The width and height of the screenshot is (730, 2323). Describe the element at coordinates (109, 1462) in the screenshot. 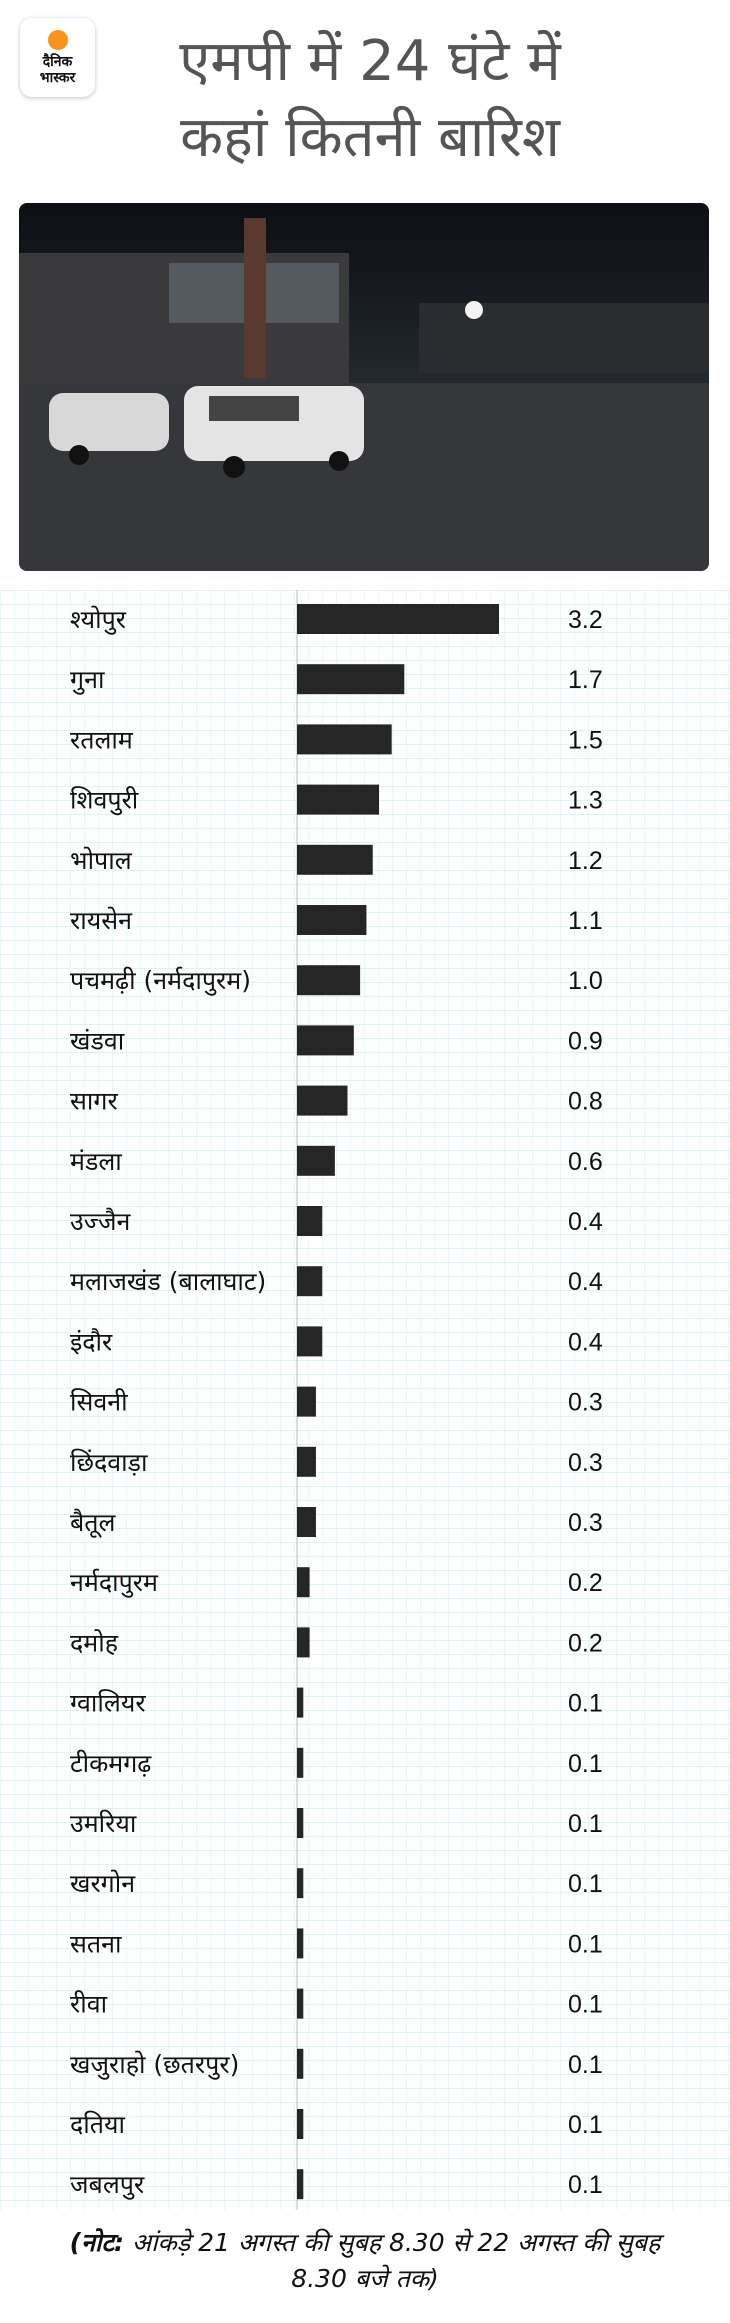

I see `category-label: छिंदवाड़ा` at that location.